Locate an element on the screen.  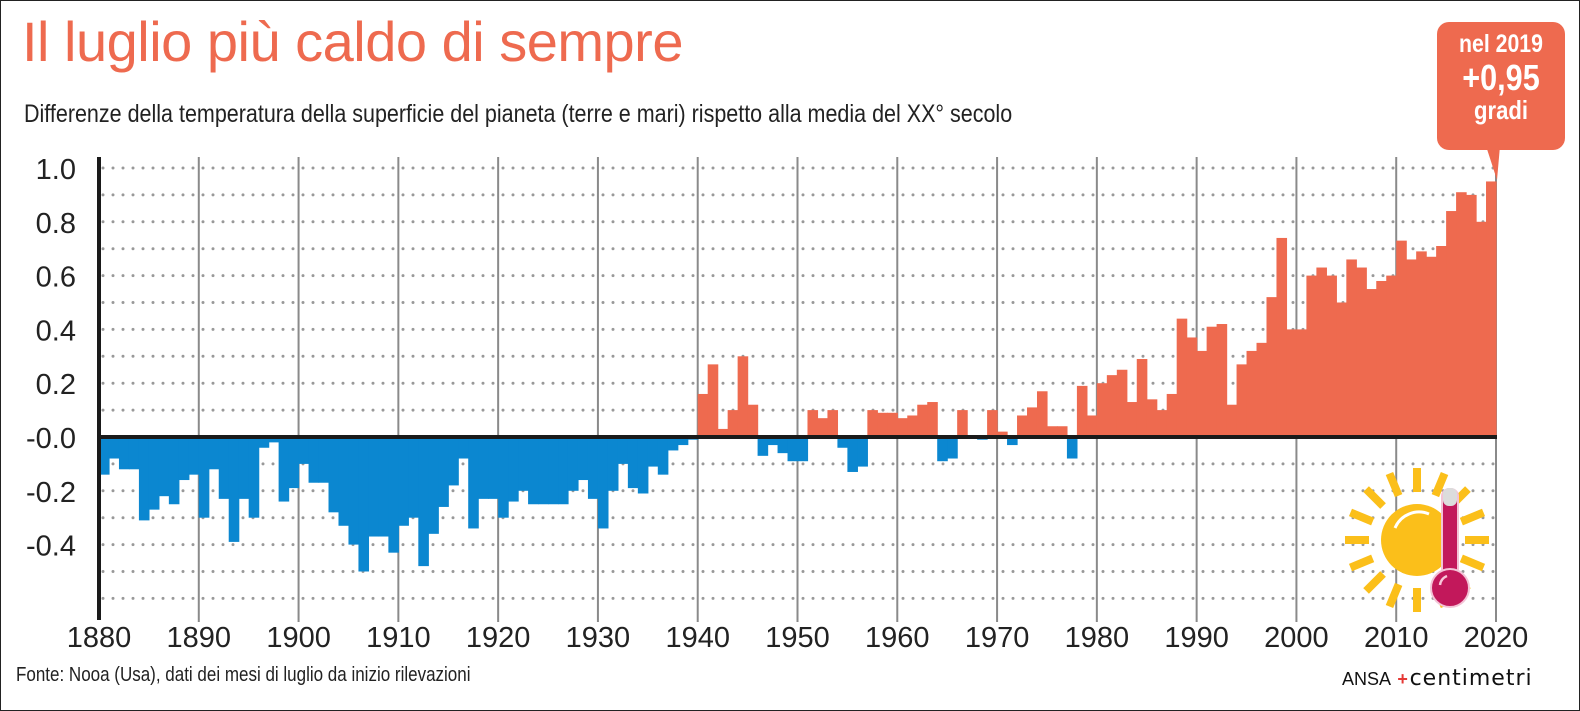
bar-1925 is located at coordinates (553, 471).